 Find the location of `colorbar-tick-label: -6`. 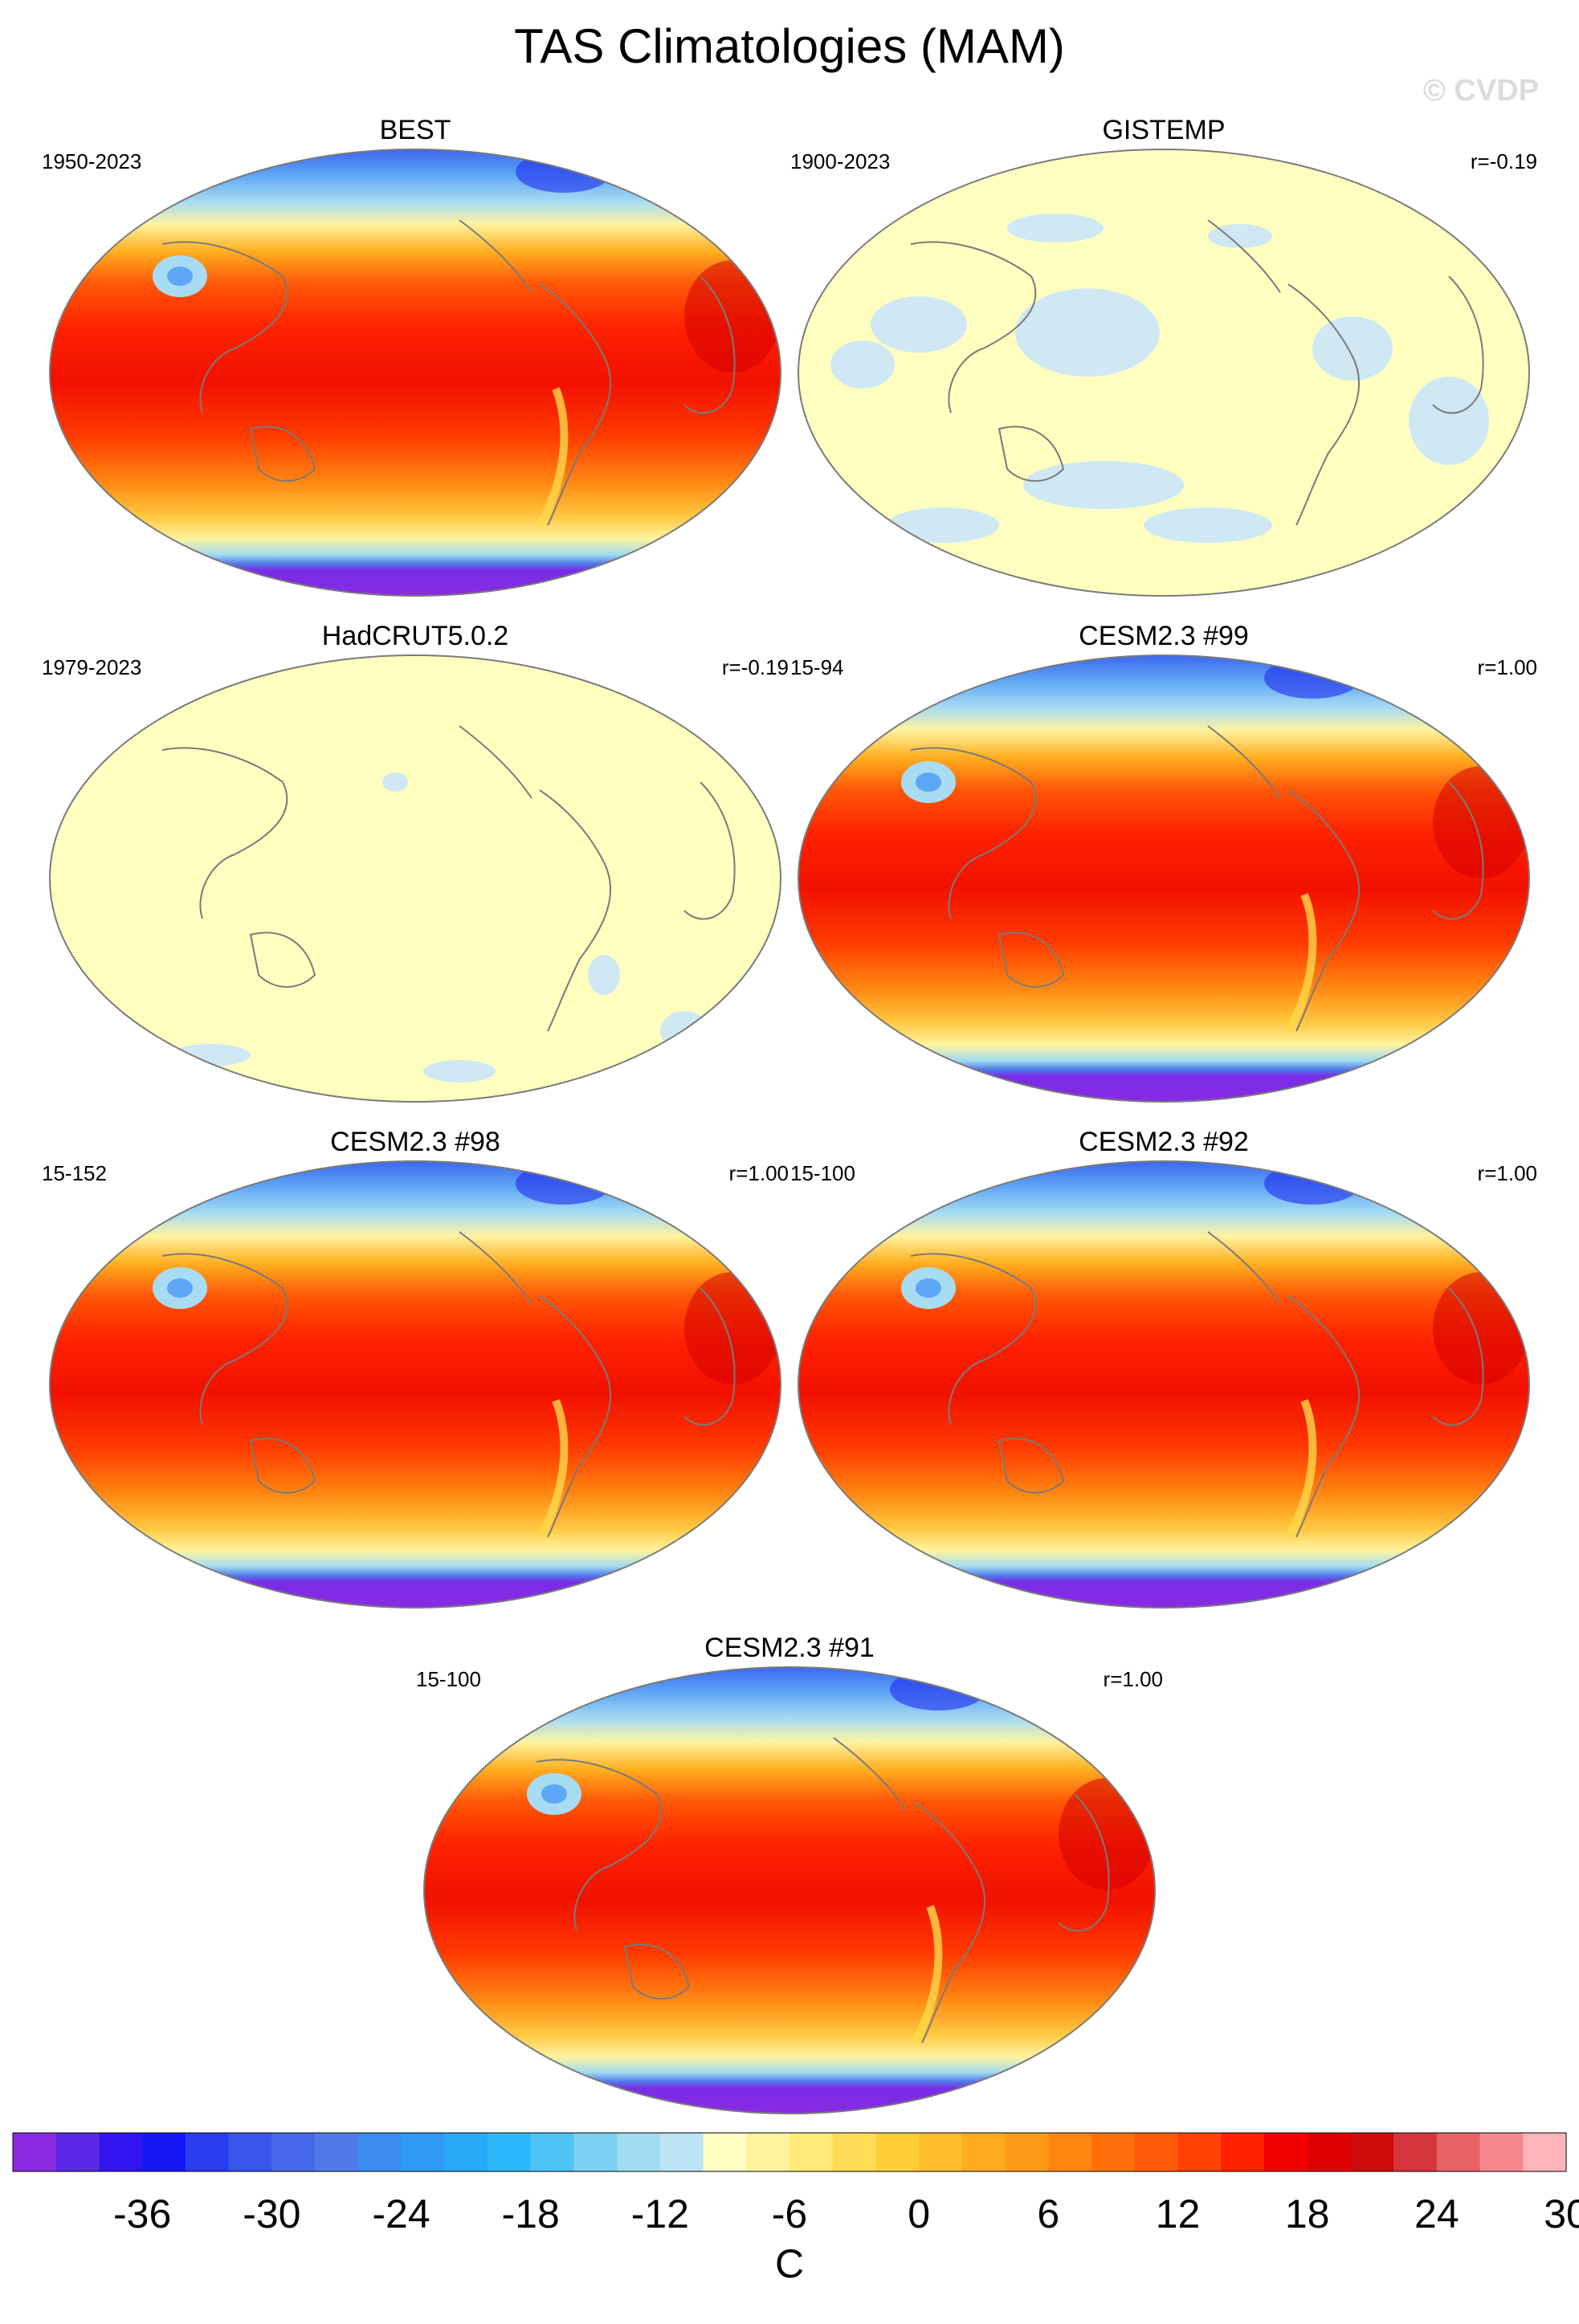

colorbar-tick-label: -6 is located at coordinates (789, 2214).